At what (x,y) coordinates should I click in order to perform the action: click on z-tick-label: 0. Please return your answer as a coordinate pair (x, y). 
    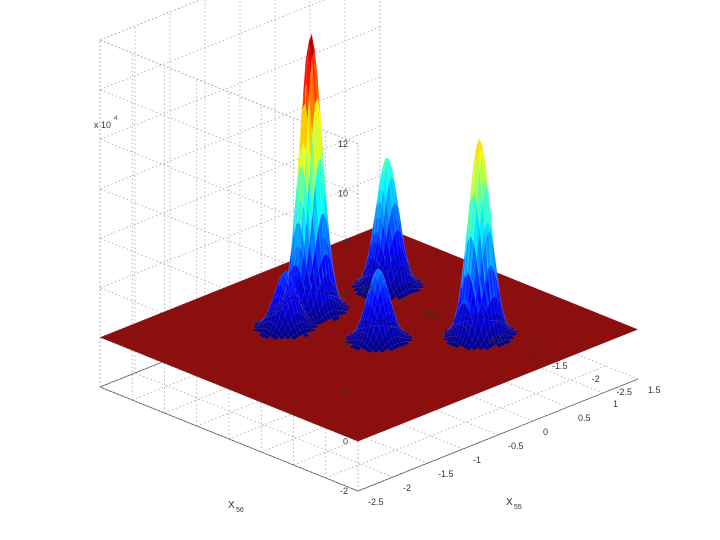
    Looking at the image, I should click on (345, 441).